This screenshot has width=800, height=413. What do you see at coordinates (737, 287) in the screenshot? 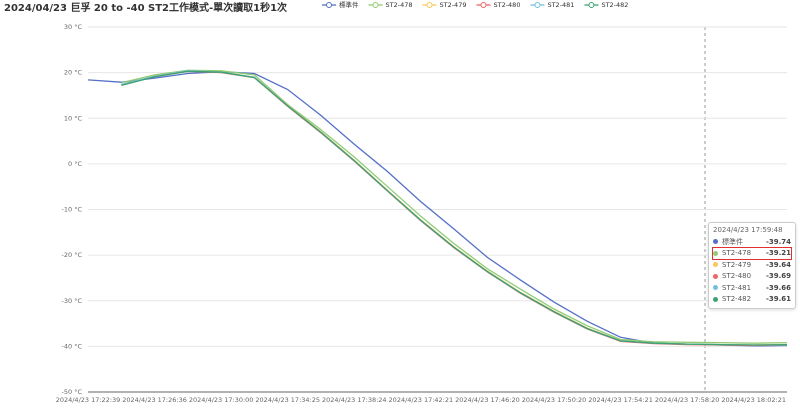
I see `tooltip-name: ST2-481` at bounding box center [737, 287].